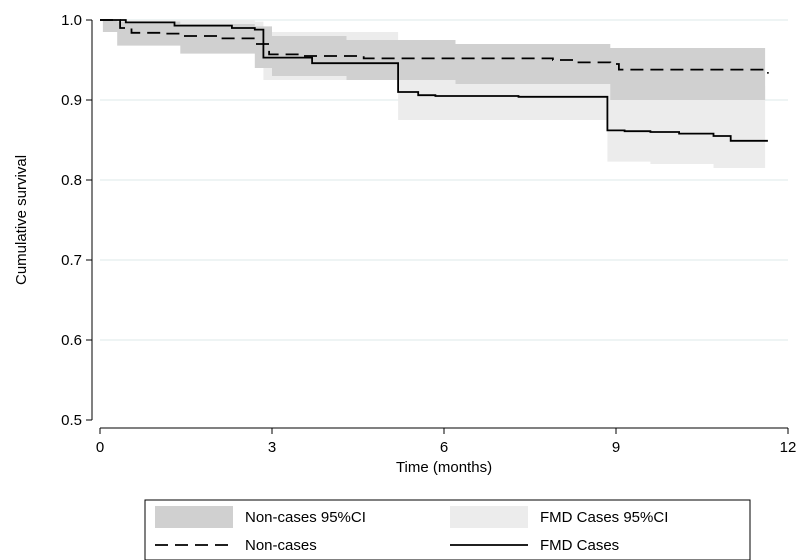 Image resolution: width=802 pixels, height=560 pixels. What do you see at coordinates (616, 447) in the screenshot?
I see `x-tick-label-3: 9` at bounding box center [616, 447].